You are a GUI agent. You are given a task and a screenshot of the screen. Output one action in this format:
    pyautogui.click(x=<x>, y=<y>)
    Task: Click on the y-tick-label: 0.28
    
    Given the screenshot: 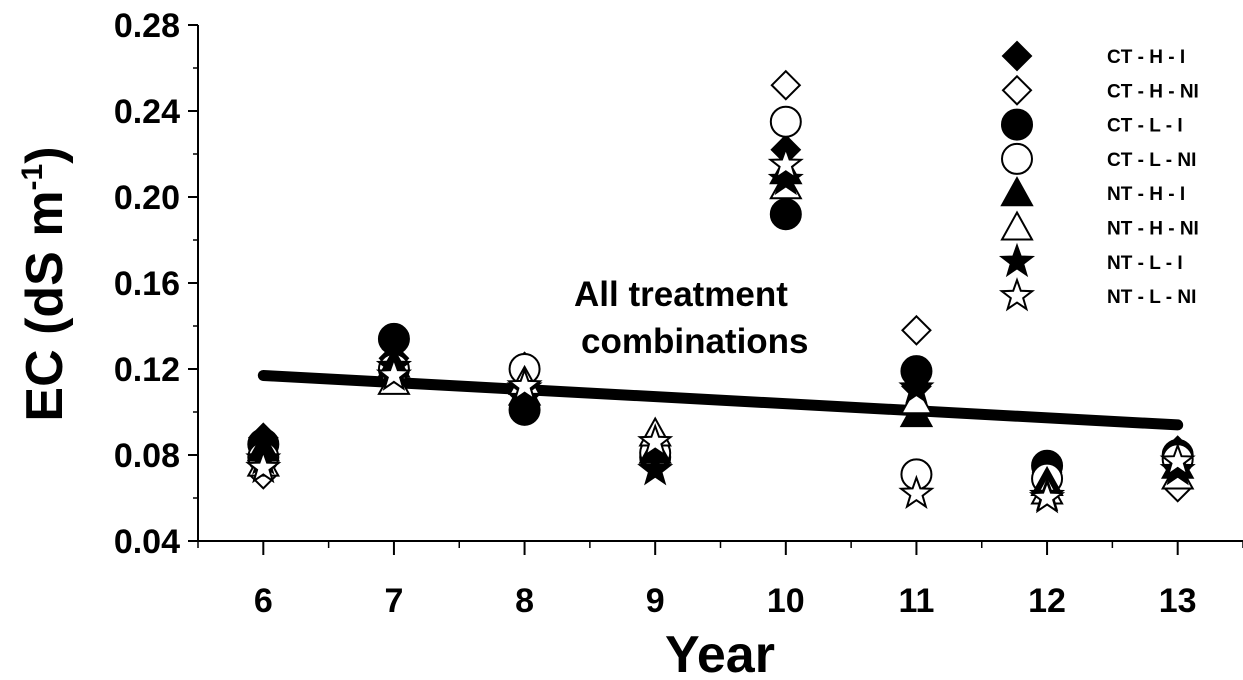 What is the action you would take?
    pyautogui.click(x=147, y=26)
    